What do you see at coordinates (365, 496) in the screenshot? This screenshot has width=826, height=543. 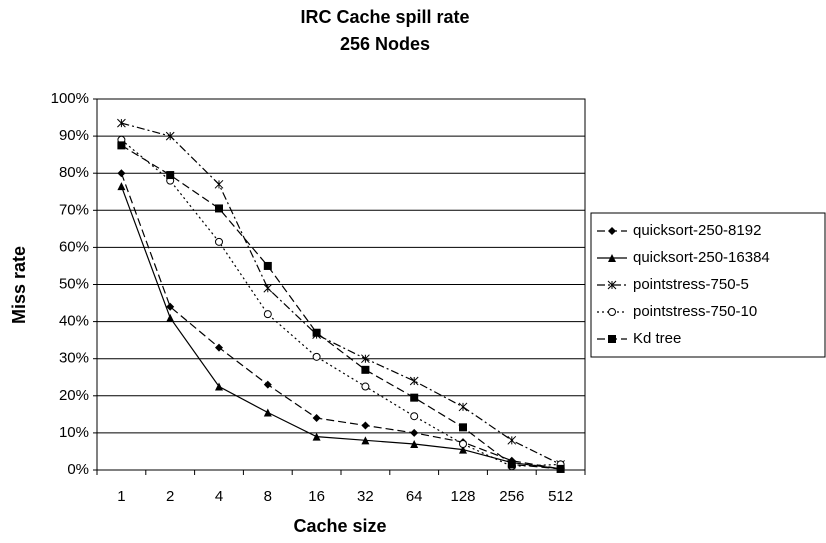 I see `x-tick-label: 32` at bounding box center [365, 496].